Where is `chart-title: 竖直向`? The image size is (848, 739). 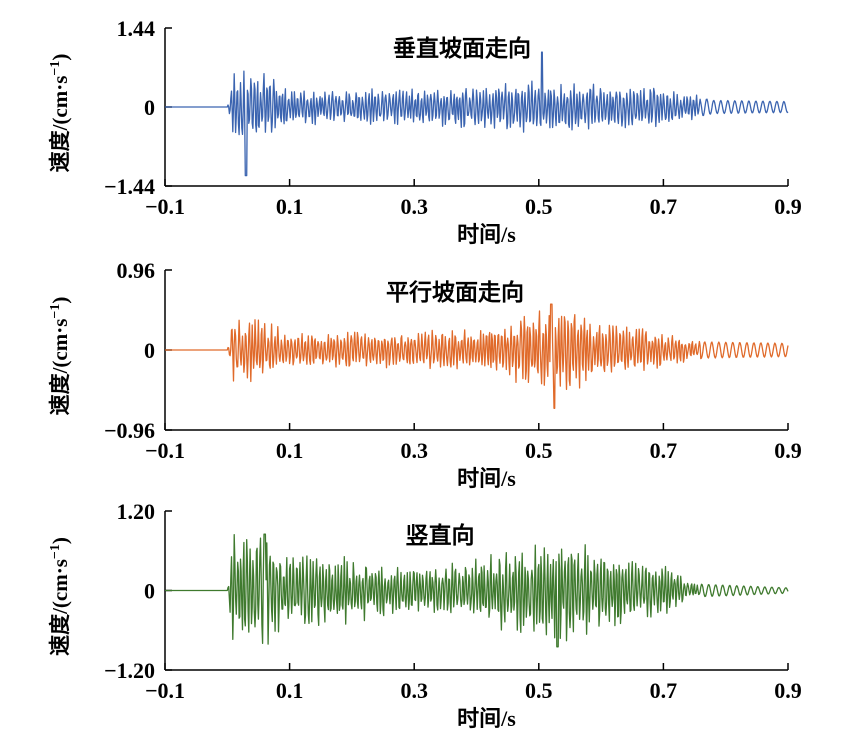
chart-title: 竖直向 is located at coordinates (440, 535).